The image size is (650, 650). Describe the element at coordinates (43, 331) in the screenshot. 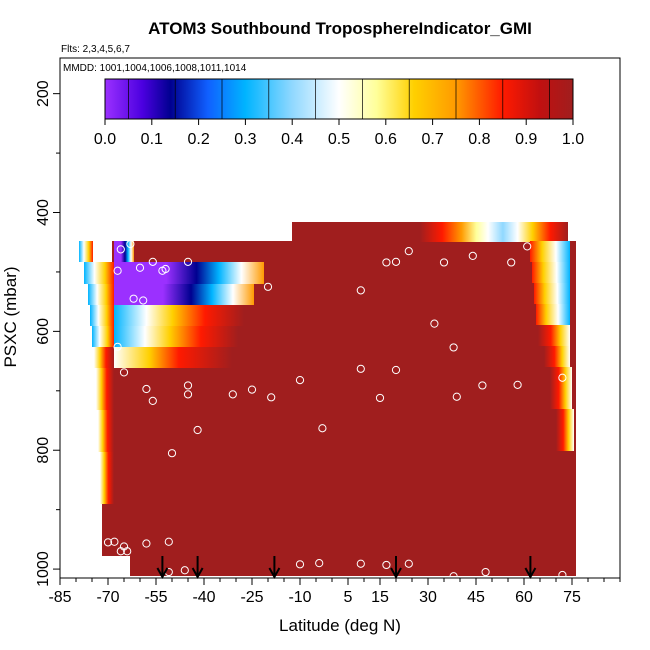

I see `y-tick-label: 600` at that location.